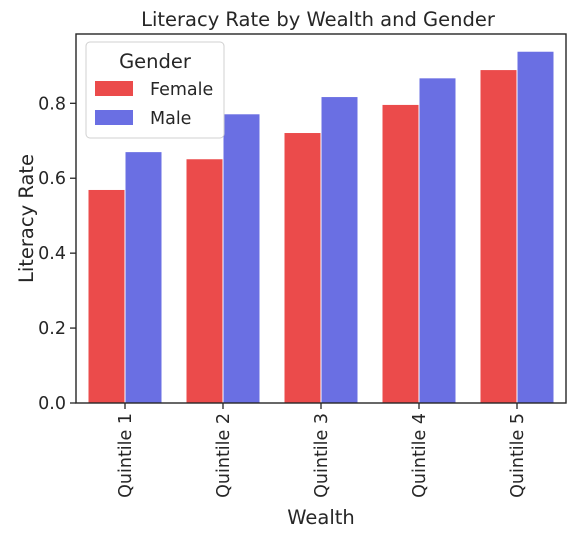  I want to click on x-axis-label: Wealth, so click(321, 517).